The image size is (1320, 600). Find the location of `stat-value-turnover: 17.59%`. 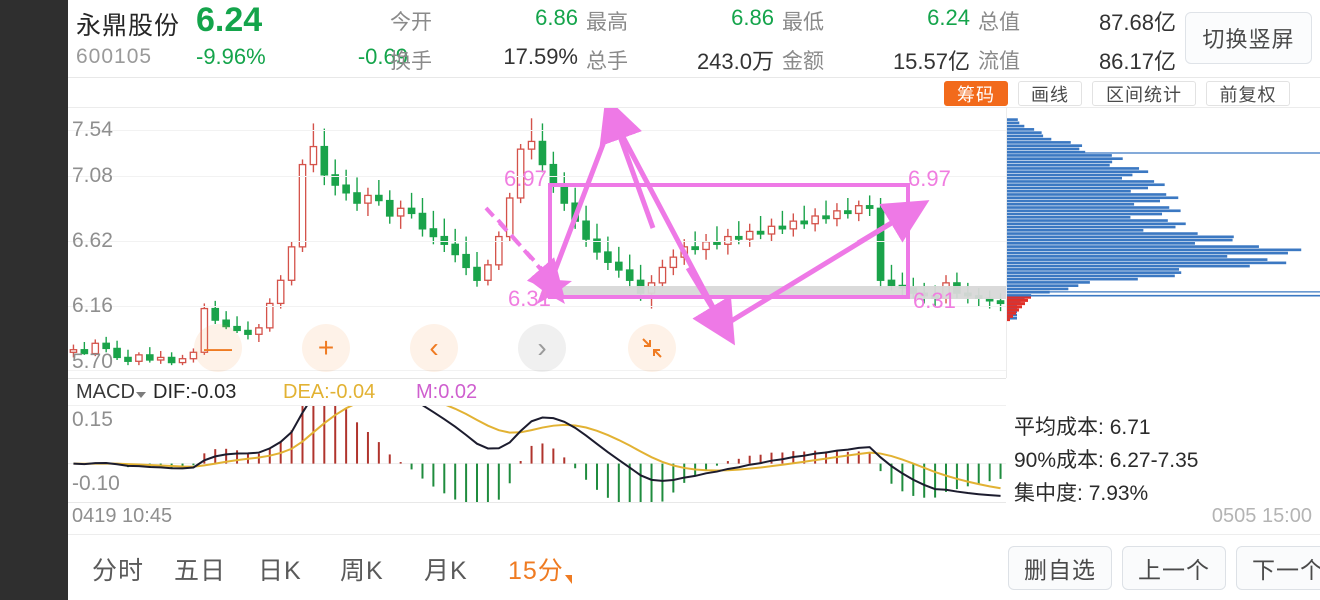

stat-value-turnover: 17.59% is located at coordinates (540, 56).